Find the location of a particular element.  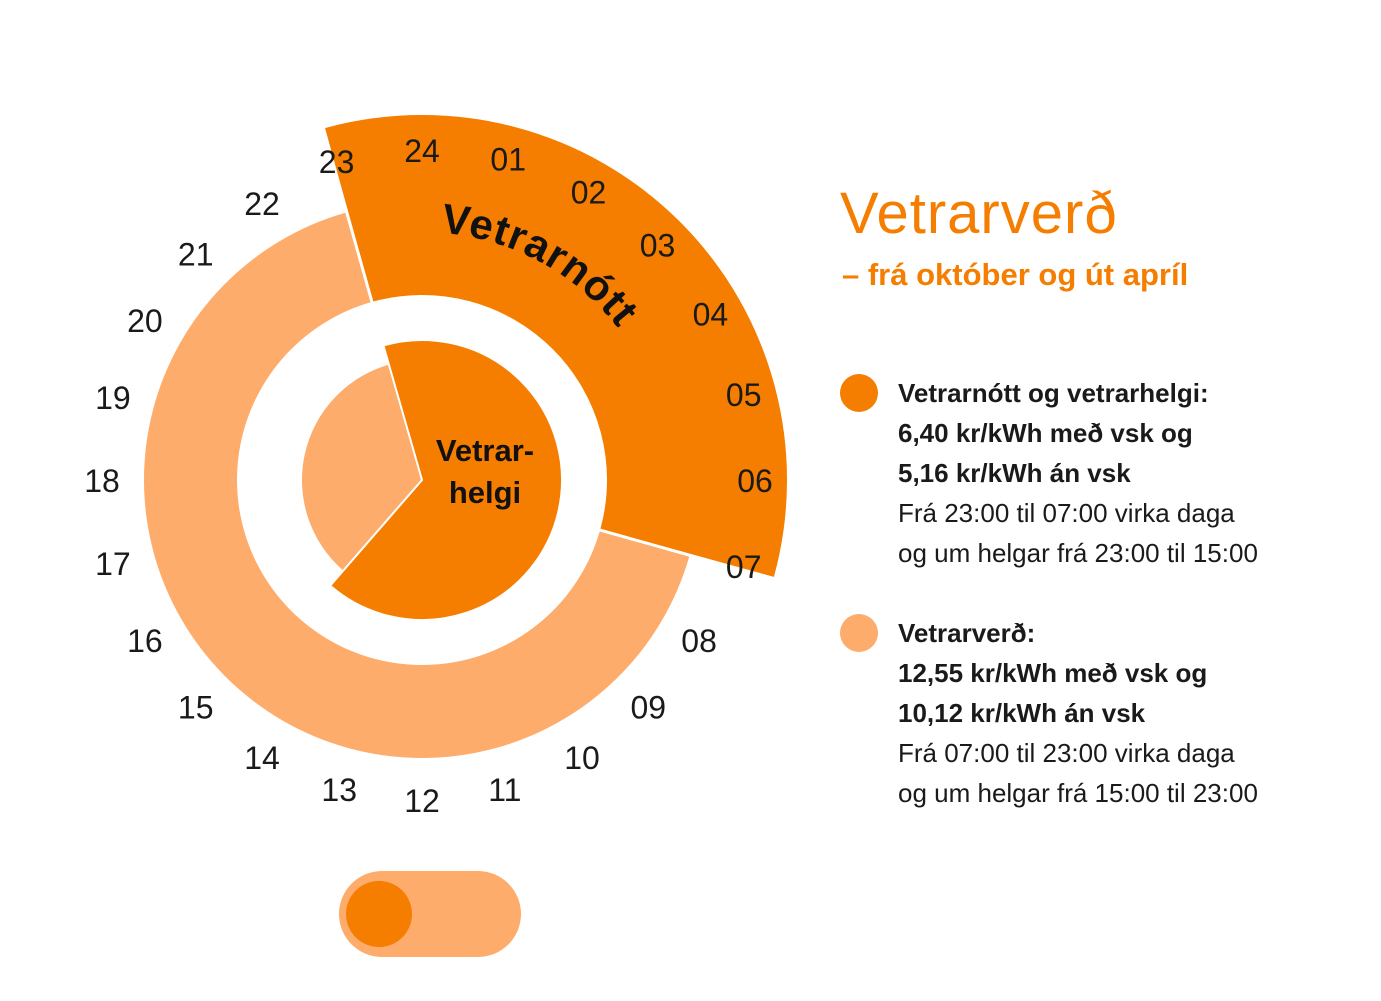

hour-label-11: 11 is located at coordinates (504, 790).